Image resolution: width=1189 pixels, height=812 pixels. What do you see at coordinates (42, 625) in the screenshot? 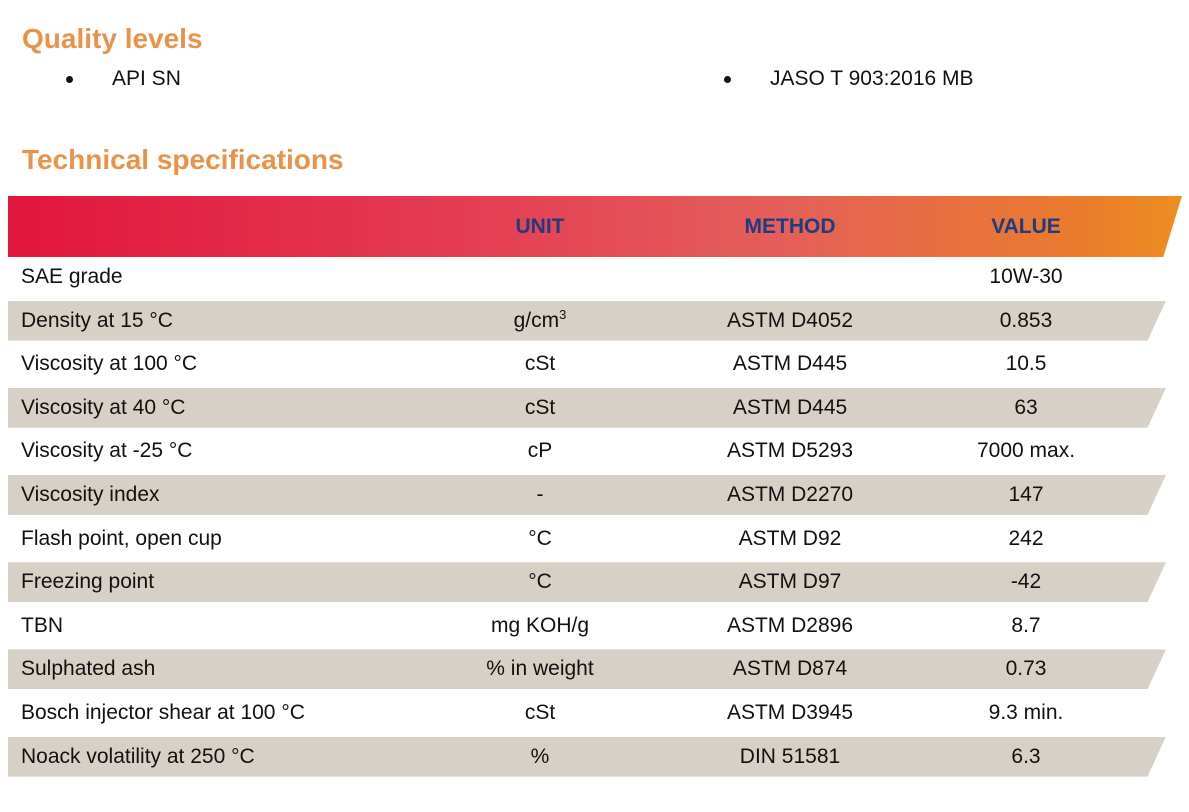
I see `cell-property: TBN` at bounding box center [42, 625].